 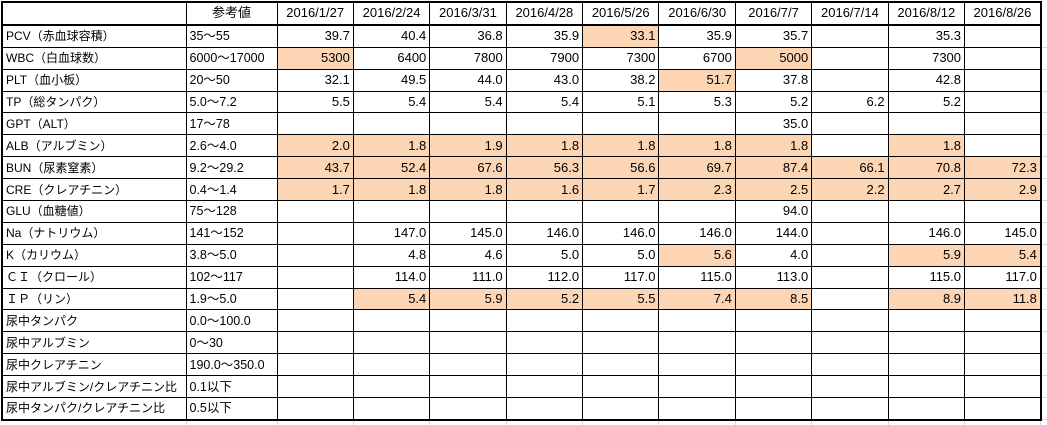 I want to click on value-cell: 2.3, so click(x=697, y=190).